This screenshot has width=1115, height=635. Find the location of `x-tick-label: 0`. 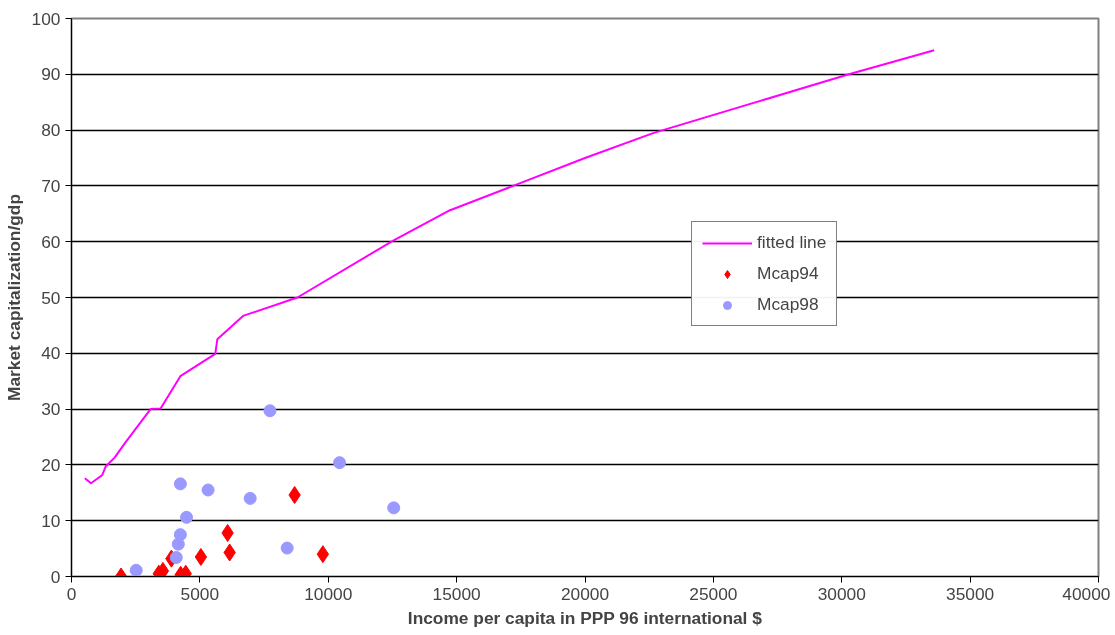

x-tick-label: 0 is located at coordinates (71, 593).